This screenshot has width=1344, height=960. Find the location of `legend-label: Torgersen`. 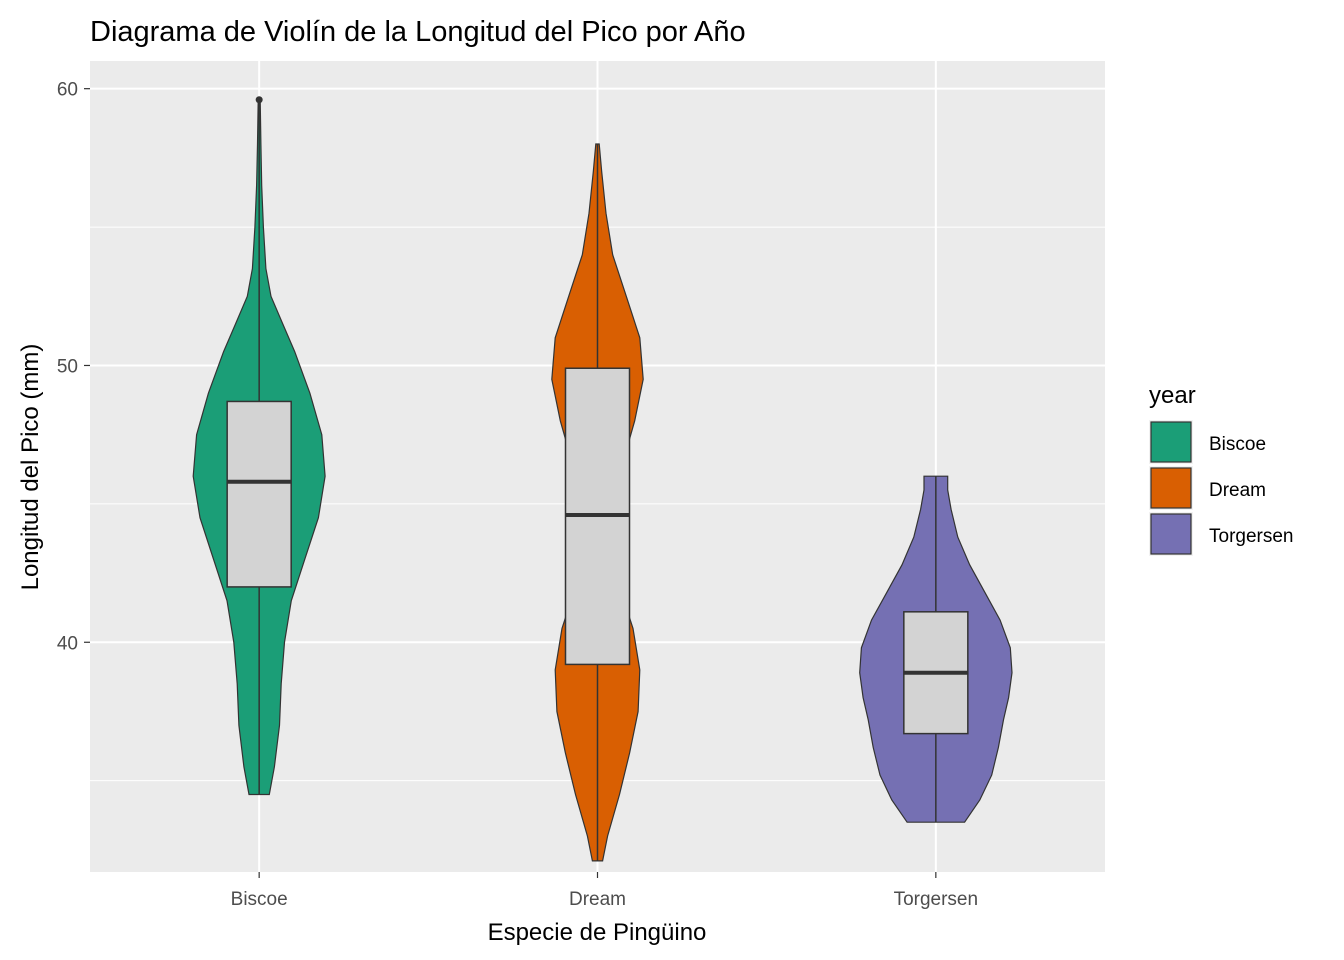

legend-label: Torgersen is located at coordinates (1251, 536).